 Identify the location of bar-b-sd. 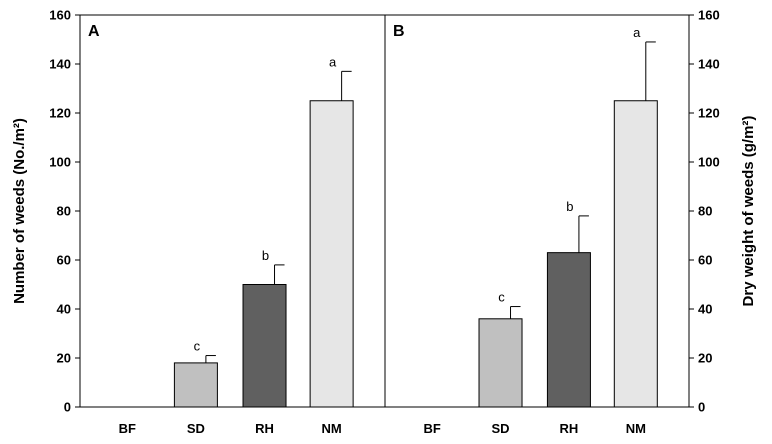
(500, 363).